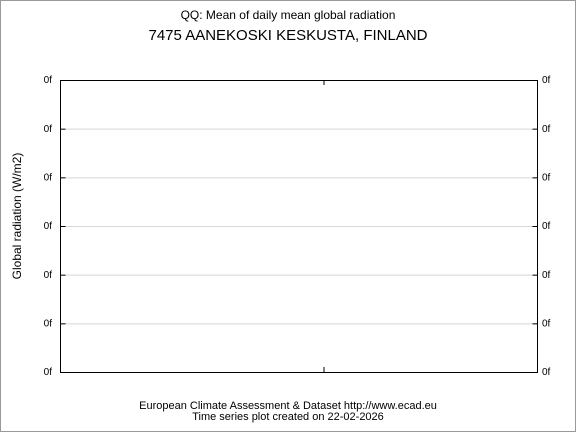  What do you see at coordinates (288, 35) in the screenshot?
I see `chart-subtitle: 7475 AANEKOSKI KESKUSTA, FINLAND` at bounding box center [288, 35].